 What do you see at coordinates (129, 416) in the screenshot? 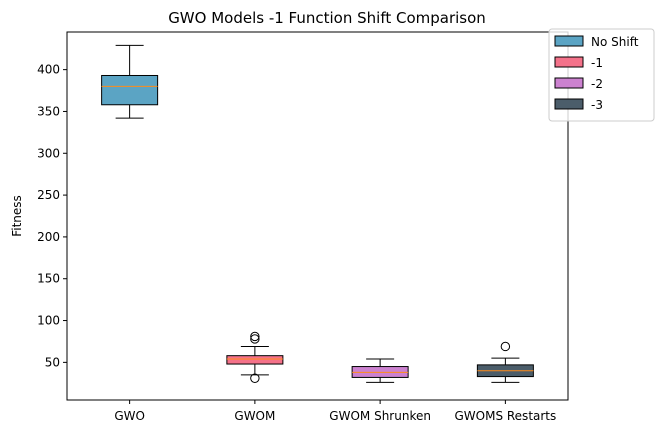
I see `x-tick-label: GWO` at bounding box center [129, 416].